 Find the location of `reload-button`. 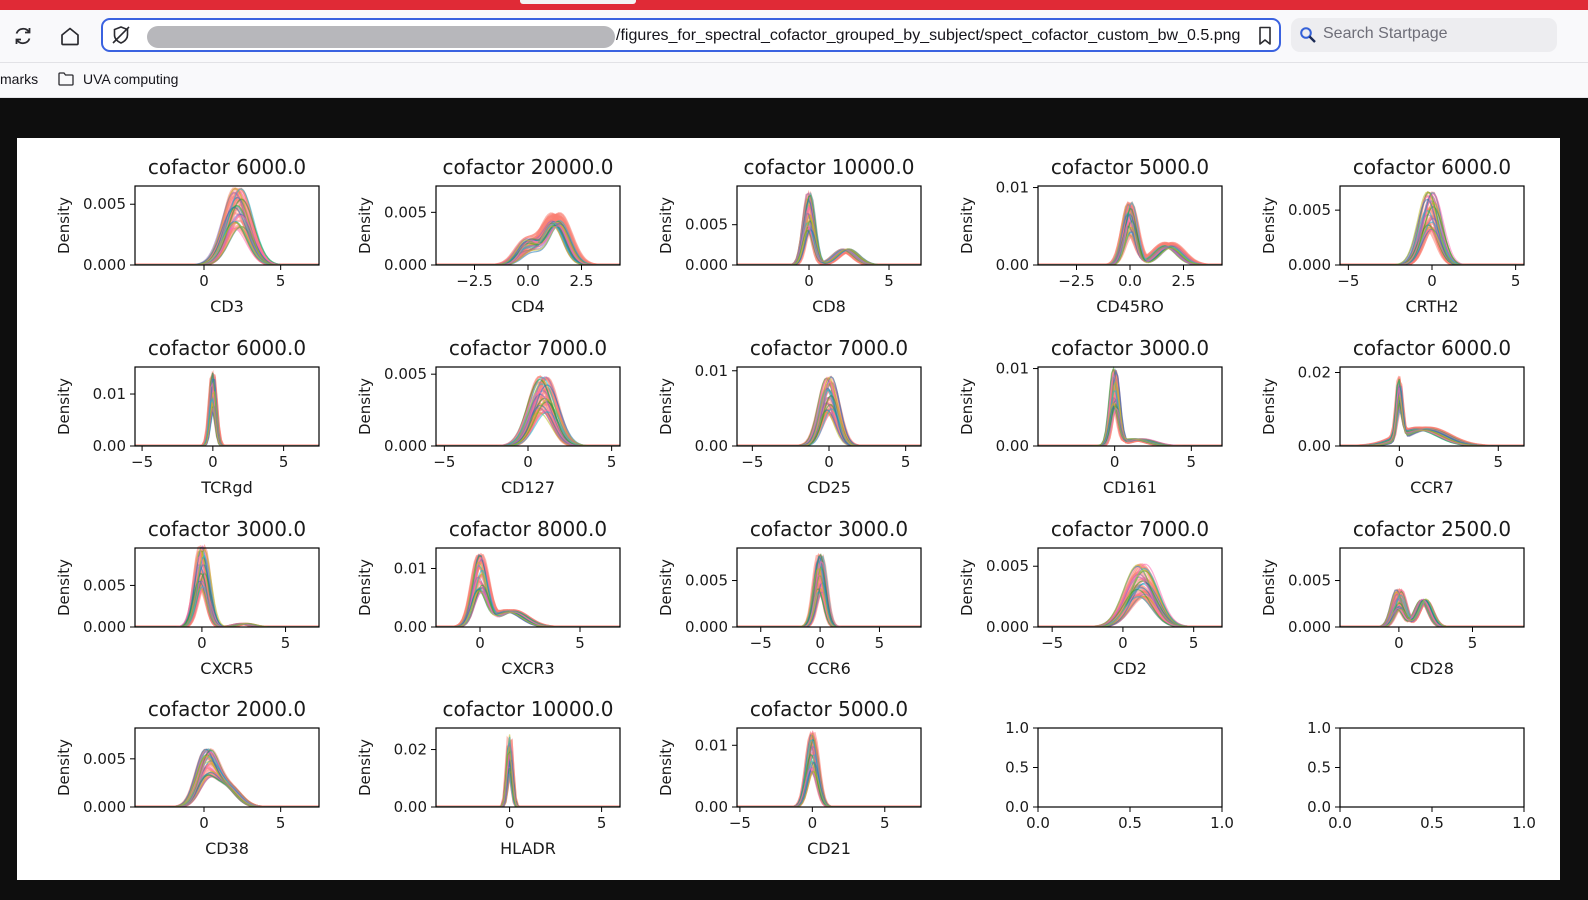

reload-button is located at coordinates (23, 36).